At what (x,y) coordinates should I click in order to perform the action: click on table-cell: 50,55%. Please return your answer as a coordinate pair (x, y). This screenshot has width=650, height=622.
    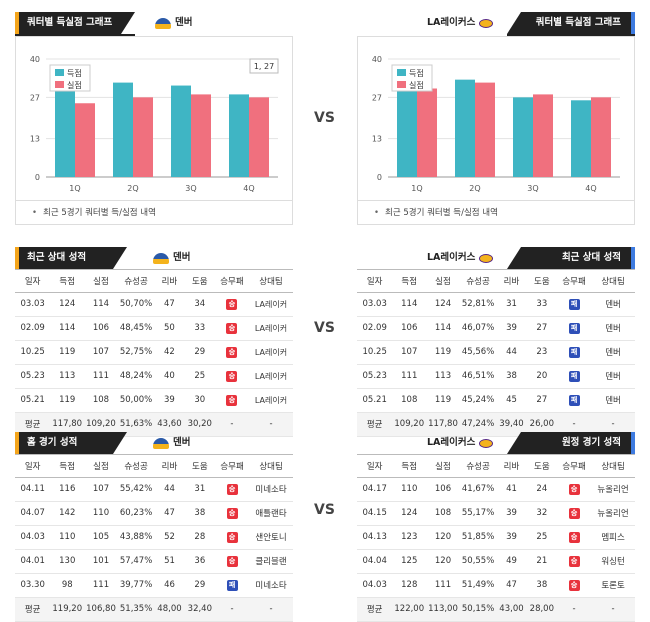
    Looking at the image, I should click on (478, 561).